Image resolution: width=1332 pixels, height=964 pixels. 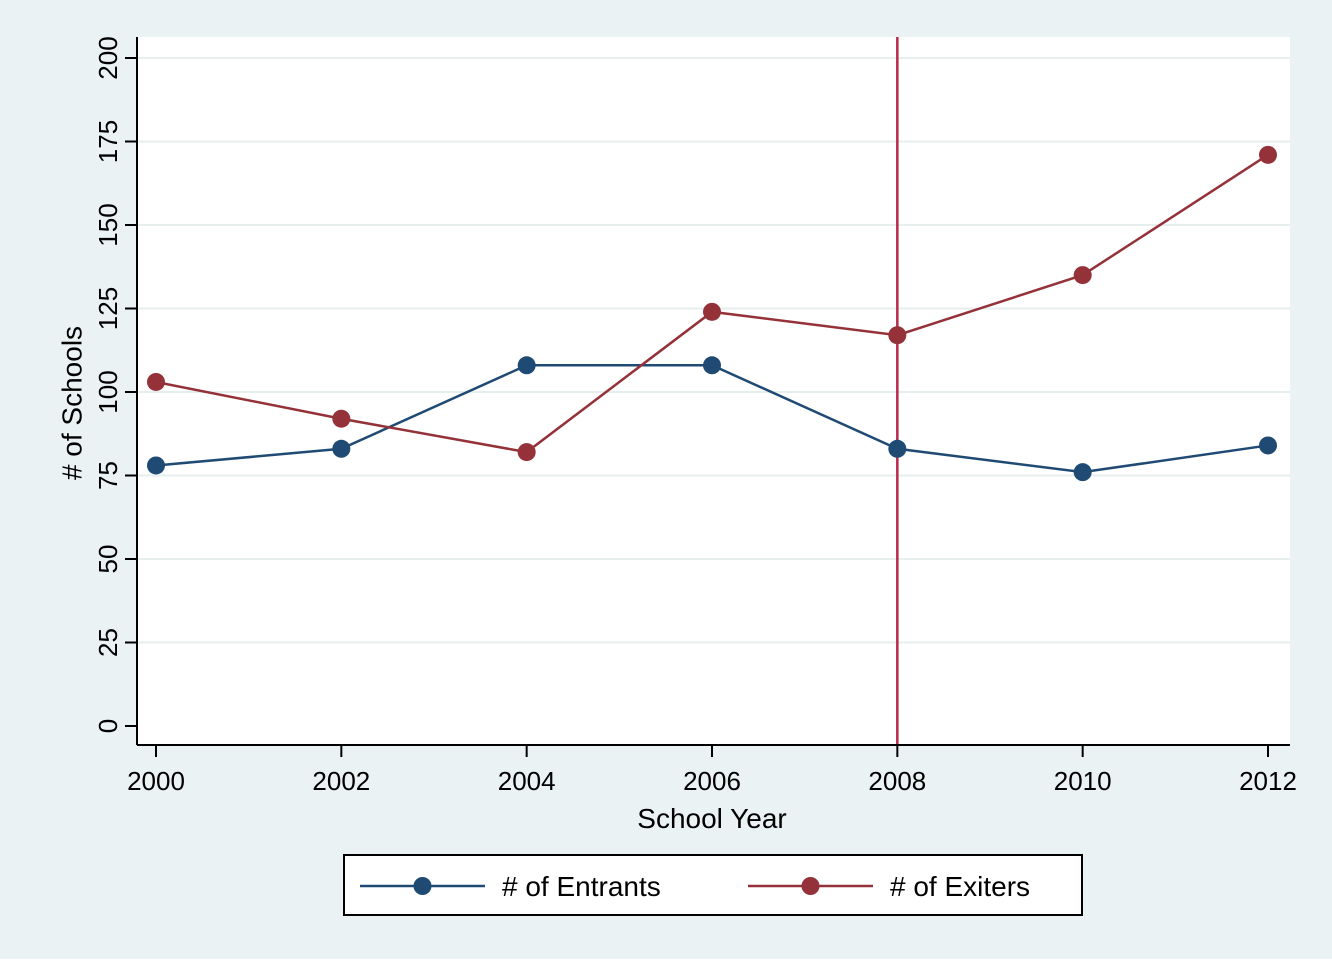 What do you see at coordinates (527, 781) in the screenshot?
I see `x-tick-label: 2004` at bounding box center [527, 781].